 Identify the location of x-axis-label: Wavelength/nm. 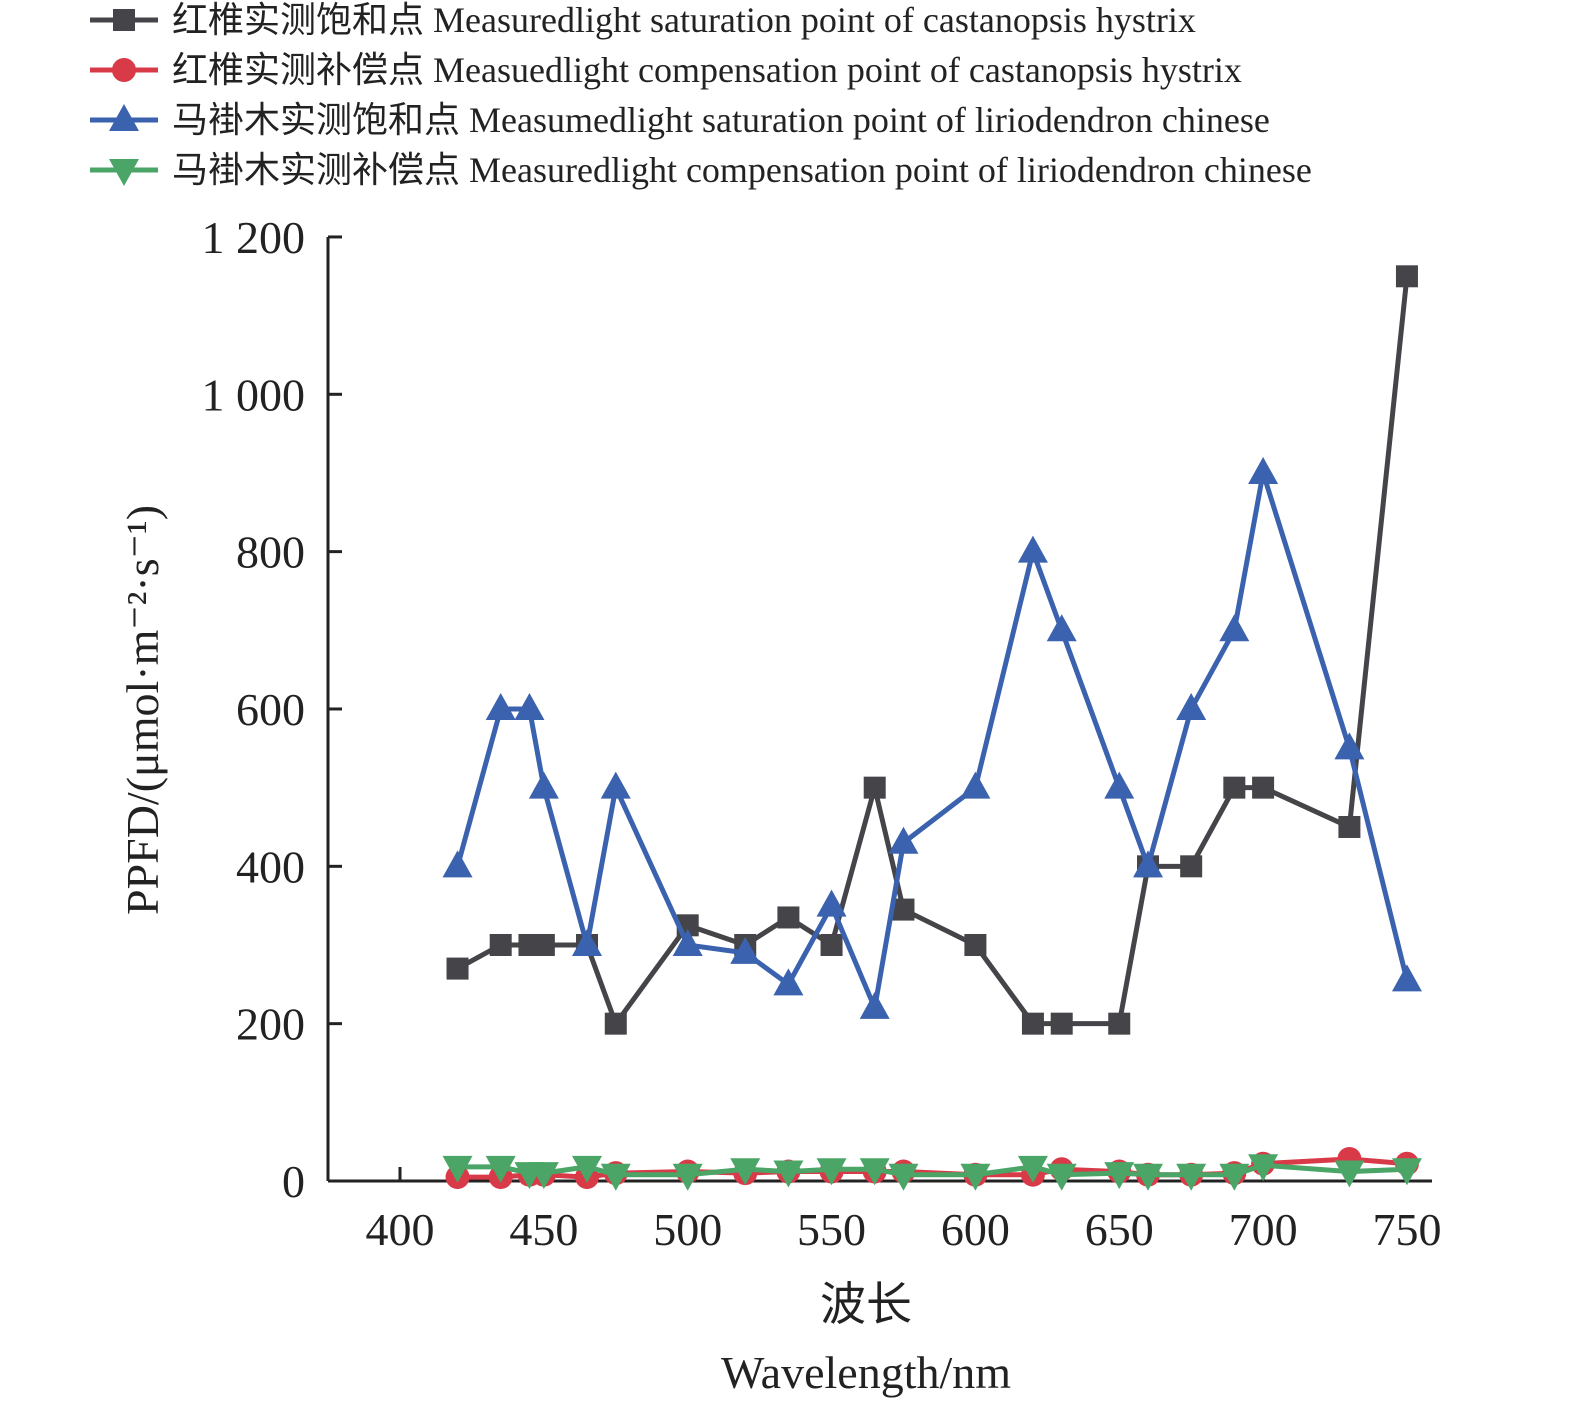
(866, 1372).